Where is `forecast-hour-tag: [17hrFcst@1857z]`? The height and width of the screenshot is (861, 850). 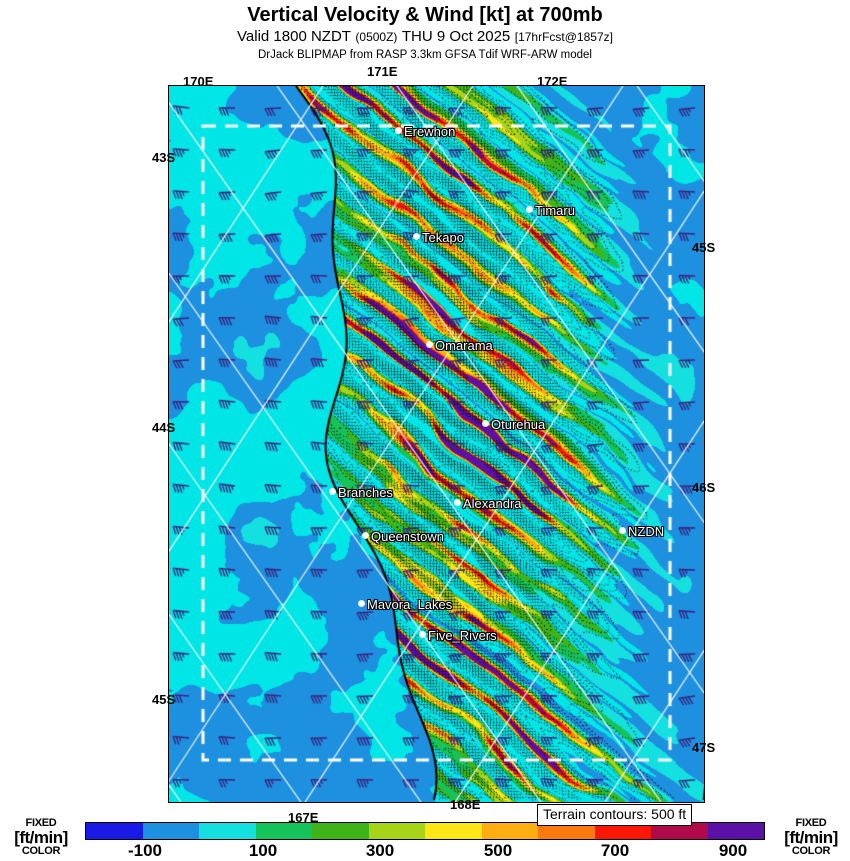 forecast-hour-tag: [17hrFcst@1857z] is located at coordinates (563, 37).